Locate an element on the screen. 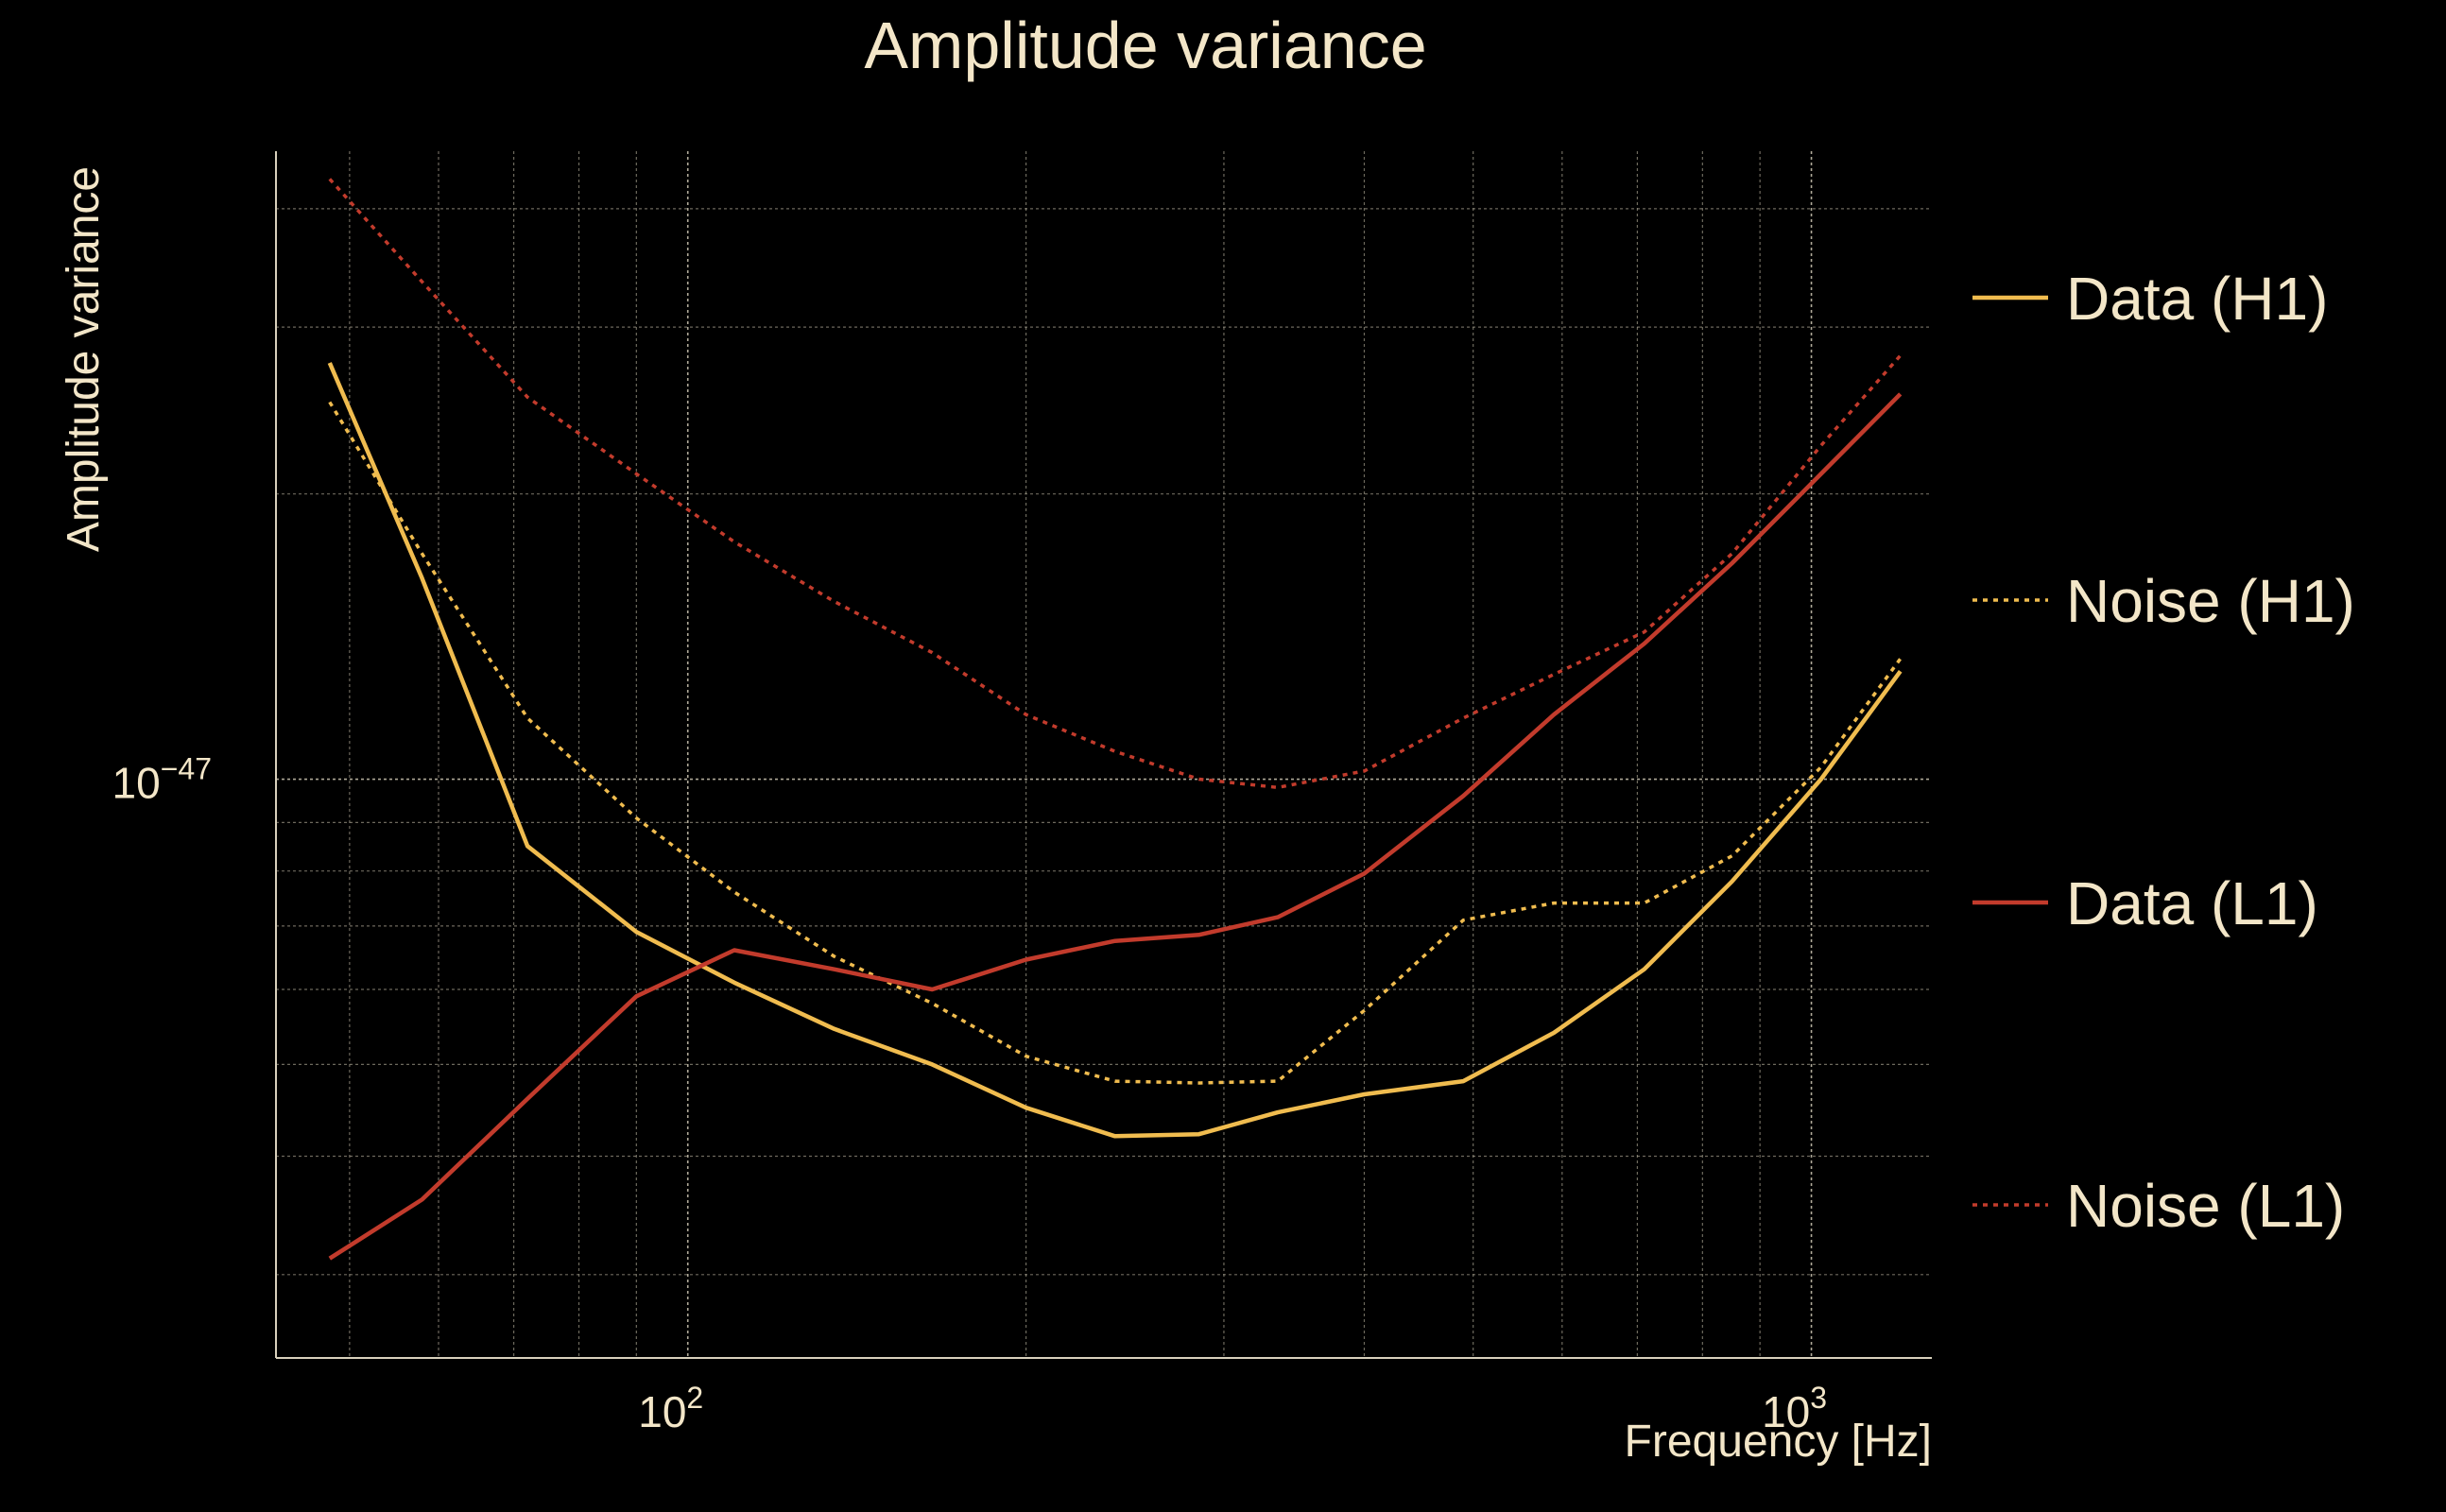 The height and width of the screenshot is (1512, 2446). y-axis-label: Amplitude variance is located at coordinates (84, 359).